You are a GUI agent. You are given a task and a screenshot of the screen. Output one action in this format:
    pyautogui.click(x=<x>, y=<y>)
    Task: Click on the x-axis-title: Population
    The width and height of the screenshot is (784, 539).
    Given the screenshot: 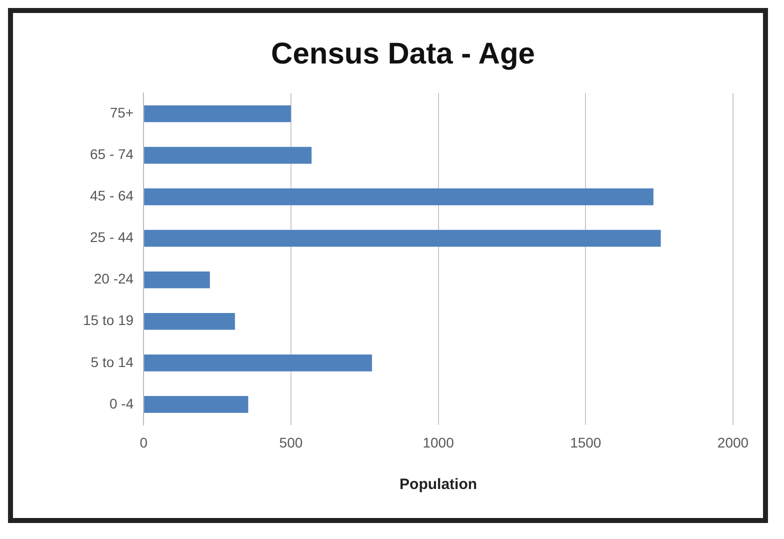 What is the action you would take?
    pyautogui.click(x=439, y=485)
    